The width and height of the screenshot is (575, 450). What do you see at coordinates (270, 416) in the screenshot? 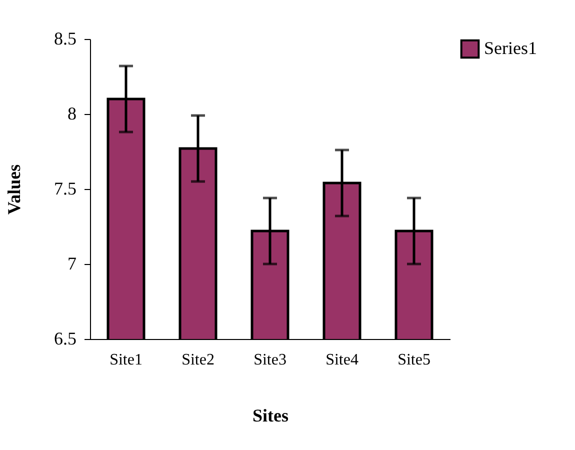
I see `x-axis-title: Sites` at bounding box center [270, 416].